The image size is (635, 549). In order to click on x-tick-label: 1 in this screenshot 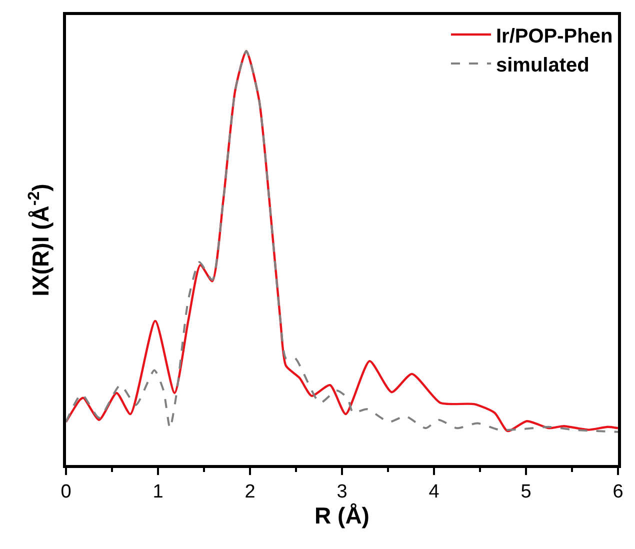, I will do `click(158, 492)`.